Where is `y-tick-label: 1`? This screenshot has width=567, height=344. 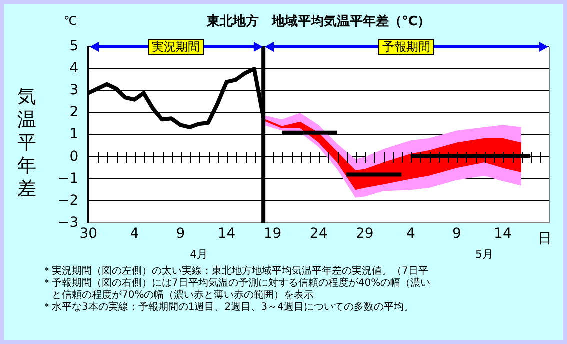
y-tick-label: 1 is located at coordinates (74, 134).